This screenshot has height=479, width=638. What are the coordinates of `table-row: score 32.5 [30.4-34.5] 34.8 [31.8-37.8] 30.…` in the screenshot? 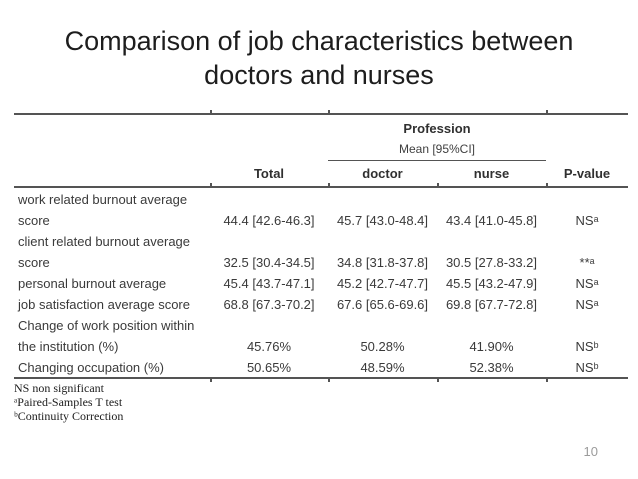 It's located at (321, 262).